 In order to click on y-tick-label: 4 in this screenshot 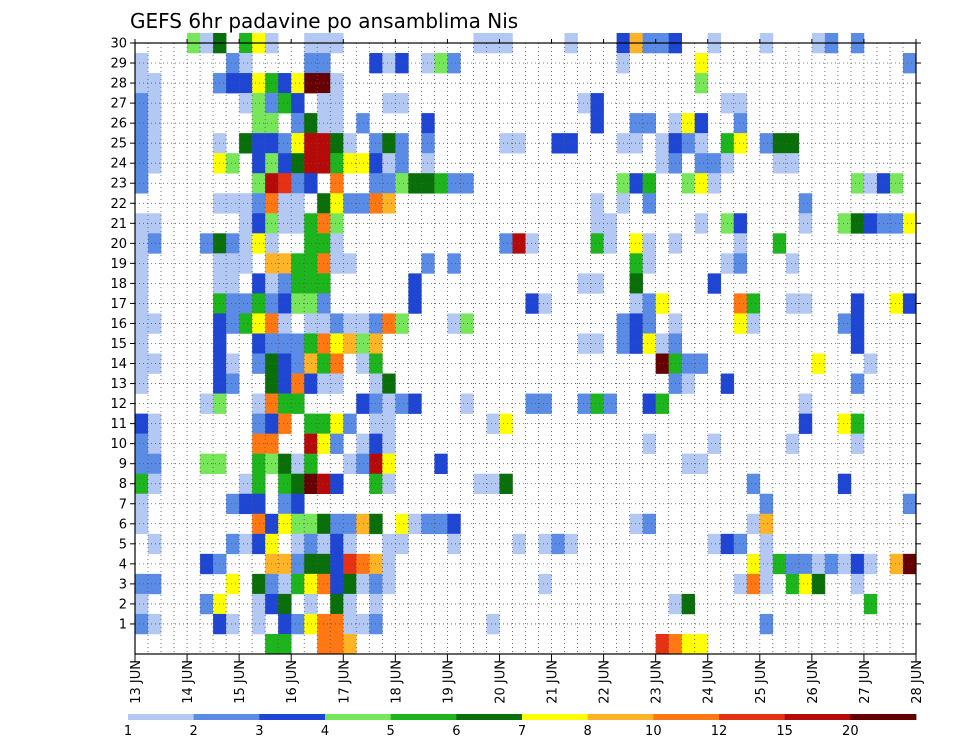, I will do `click(123, 564)`.